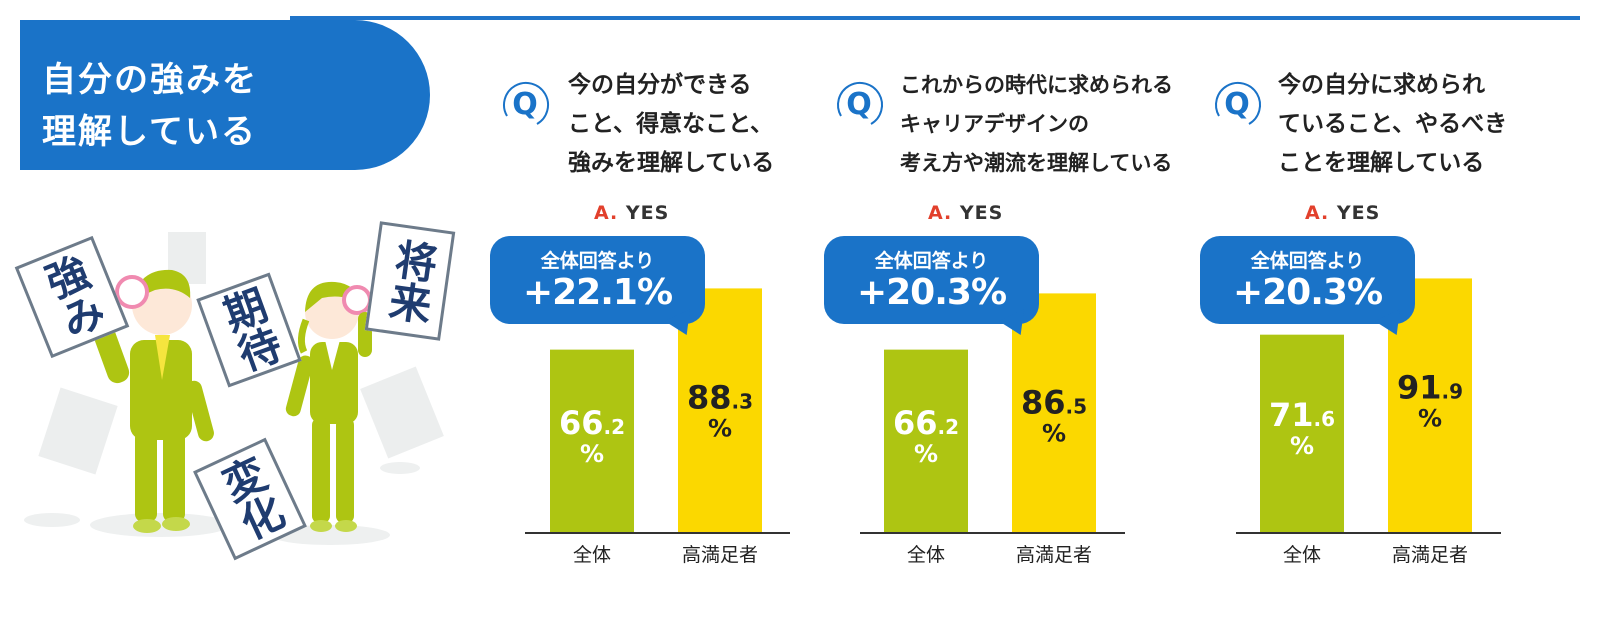  Describe the element at coordinates (660, 85) in the screenshot. I see `question-line: 今の自分ができる` at that location.